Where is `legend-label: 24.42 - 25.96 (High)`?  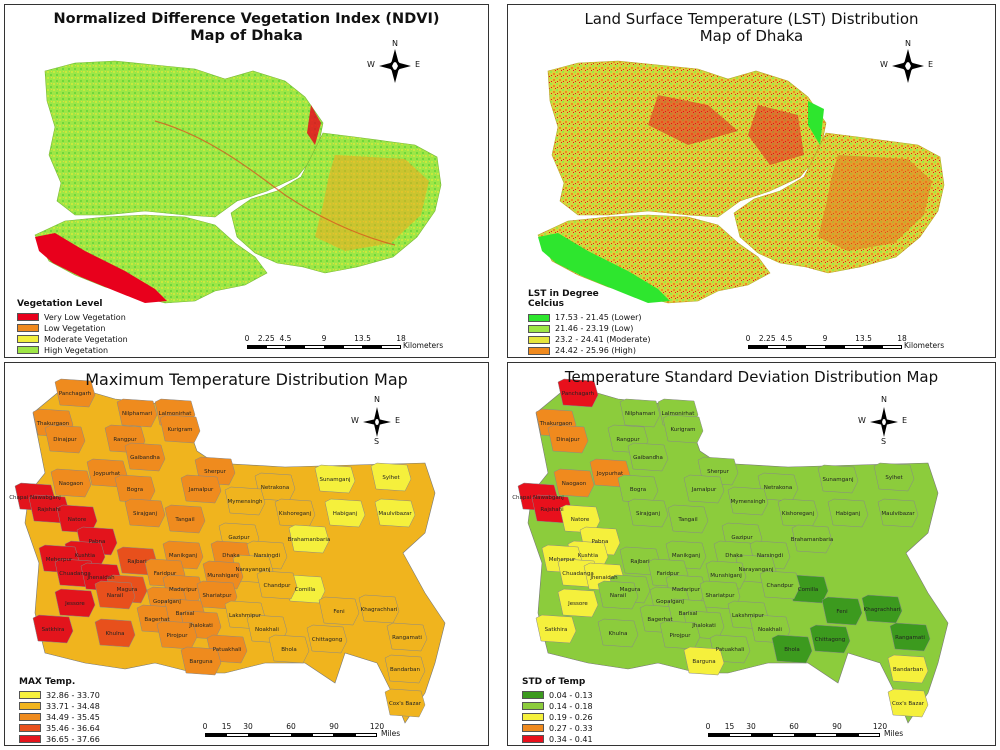
legend-label: 24.42 - 25.96 (High) is located at coordinates (595, 351).